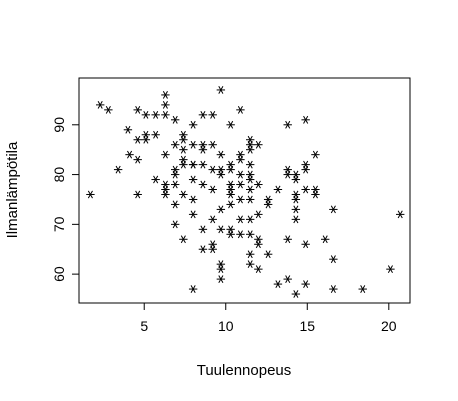 The image size is (458, 401). Describe the element at coordinates (65, 199) in the screenshot. I see `y-axis: 60 70 80 90` at that location.